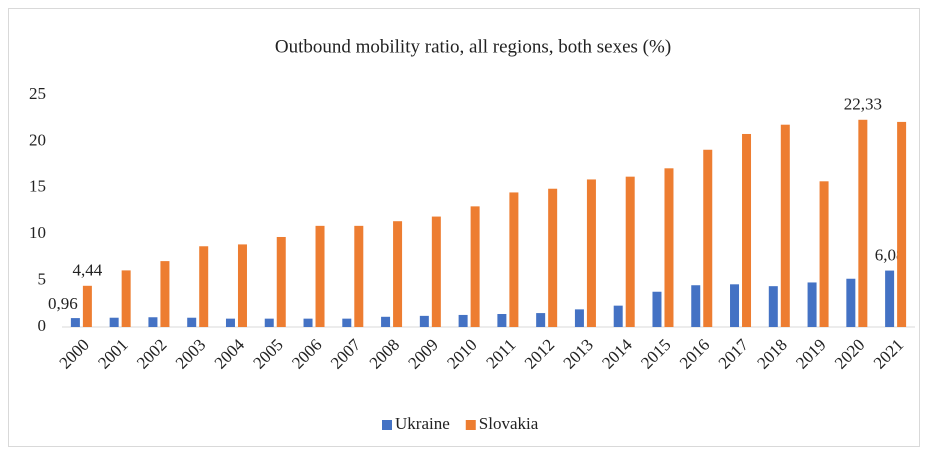 The height and width of the screenshot is (460, 928). I want to click on y-tick-label: 5, so click(42, 279).